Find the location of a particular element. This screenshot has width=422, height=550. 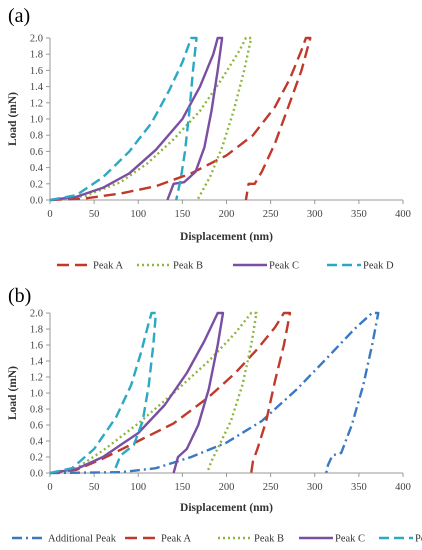

panel-label: (a) is located at coordinates (19, 16).